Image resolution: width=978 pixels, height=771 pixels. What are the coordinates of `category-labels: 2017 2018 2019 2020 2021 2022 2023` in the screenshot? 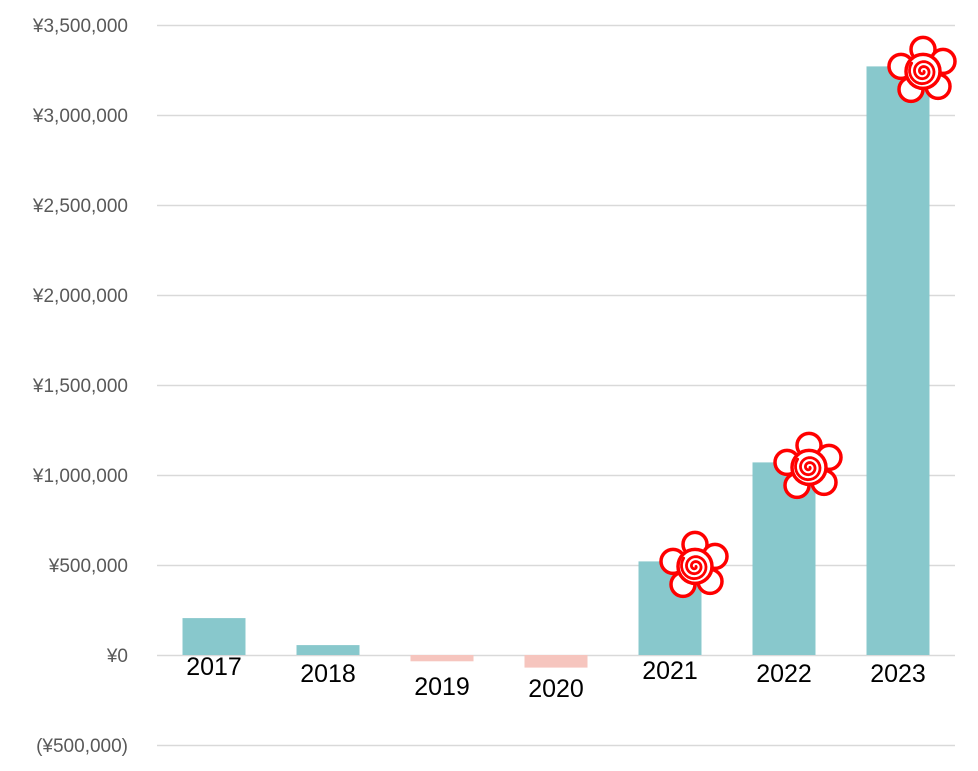 It's located at (556, 678).